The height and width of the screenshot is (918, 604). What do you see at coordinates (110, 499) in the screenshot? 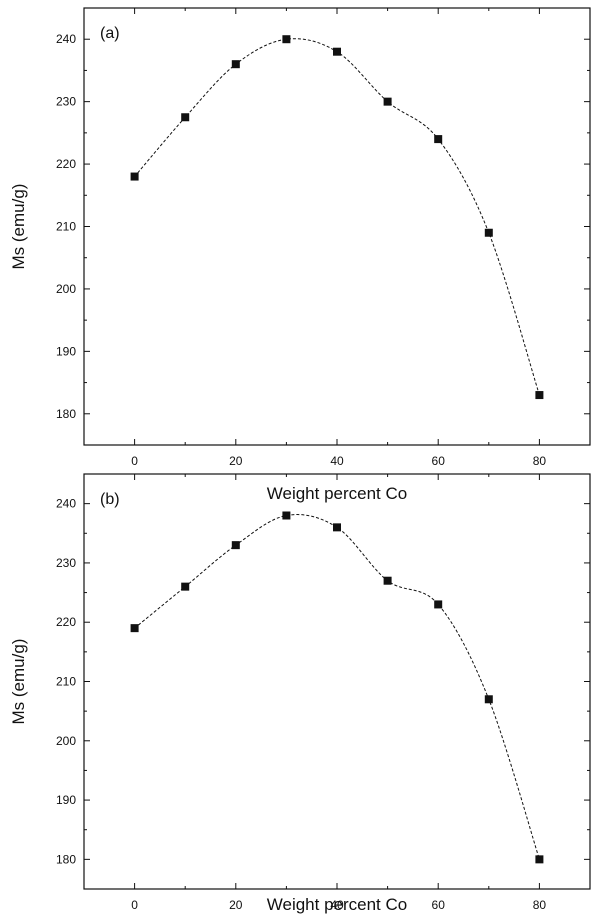
I see `panel-label: (b)` at bounding box center [110, 499].